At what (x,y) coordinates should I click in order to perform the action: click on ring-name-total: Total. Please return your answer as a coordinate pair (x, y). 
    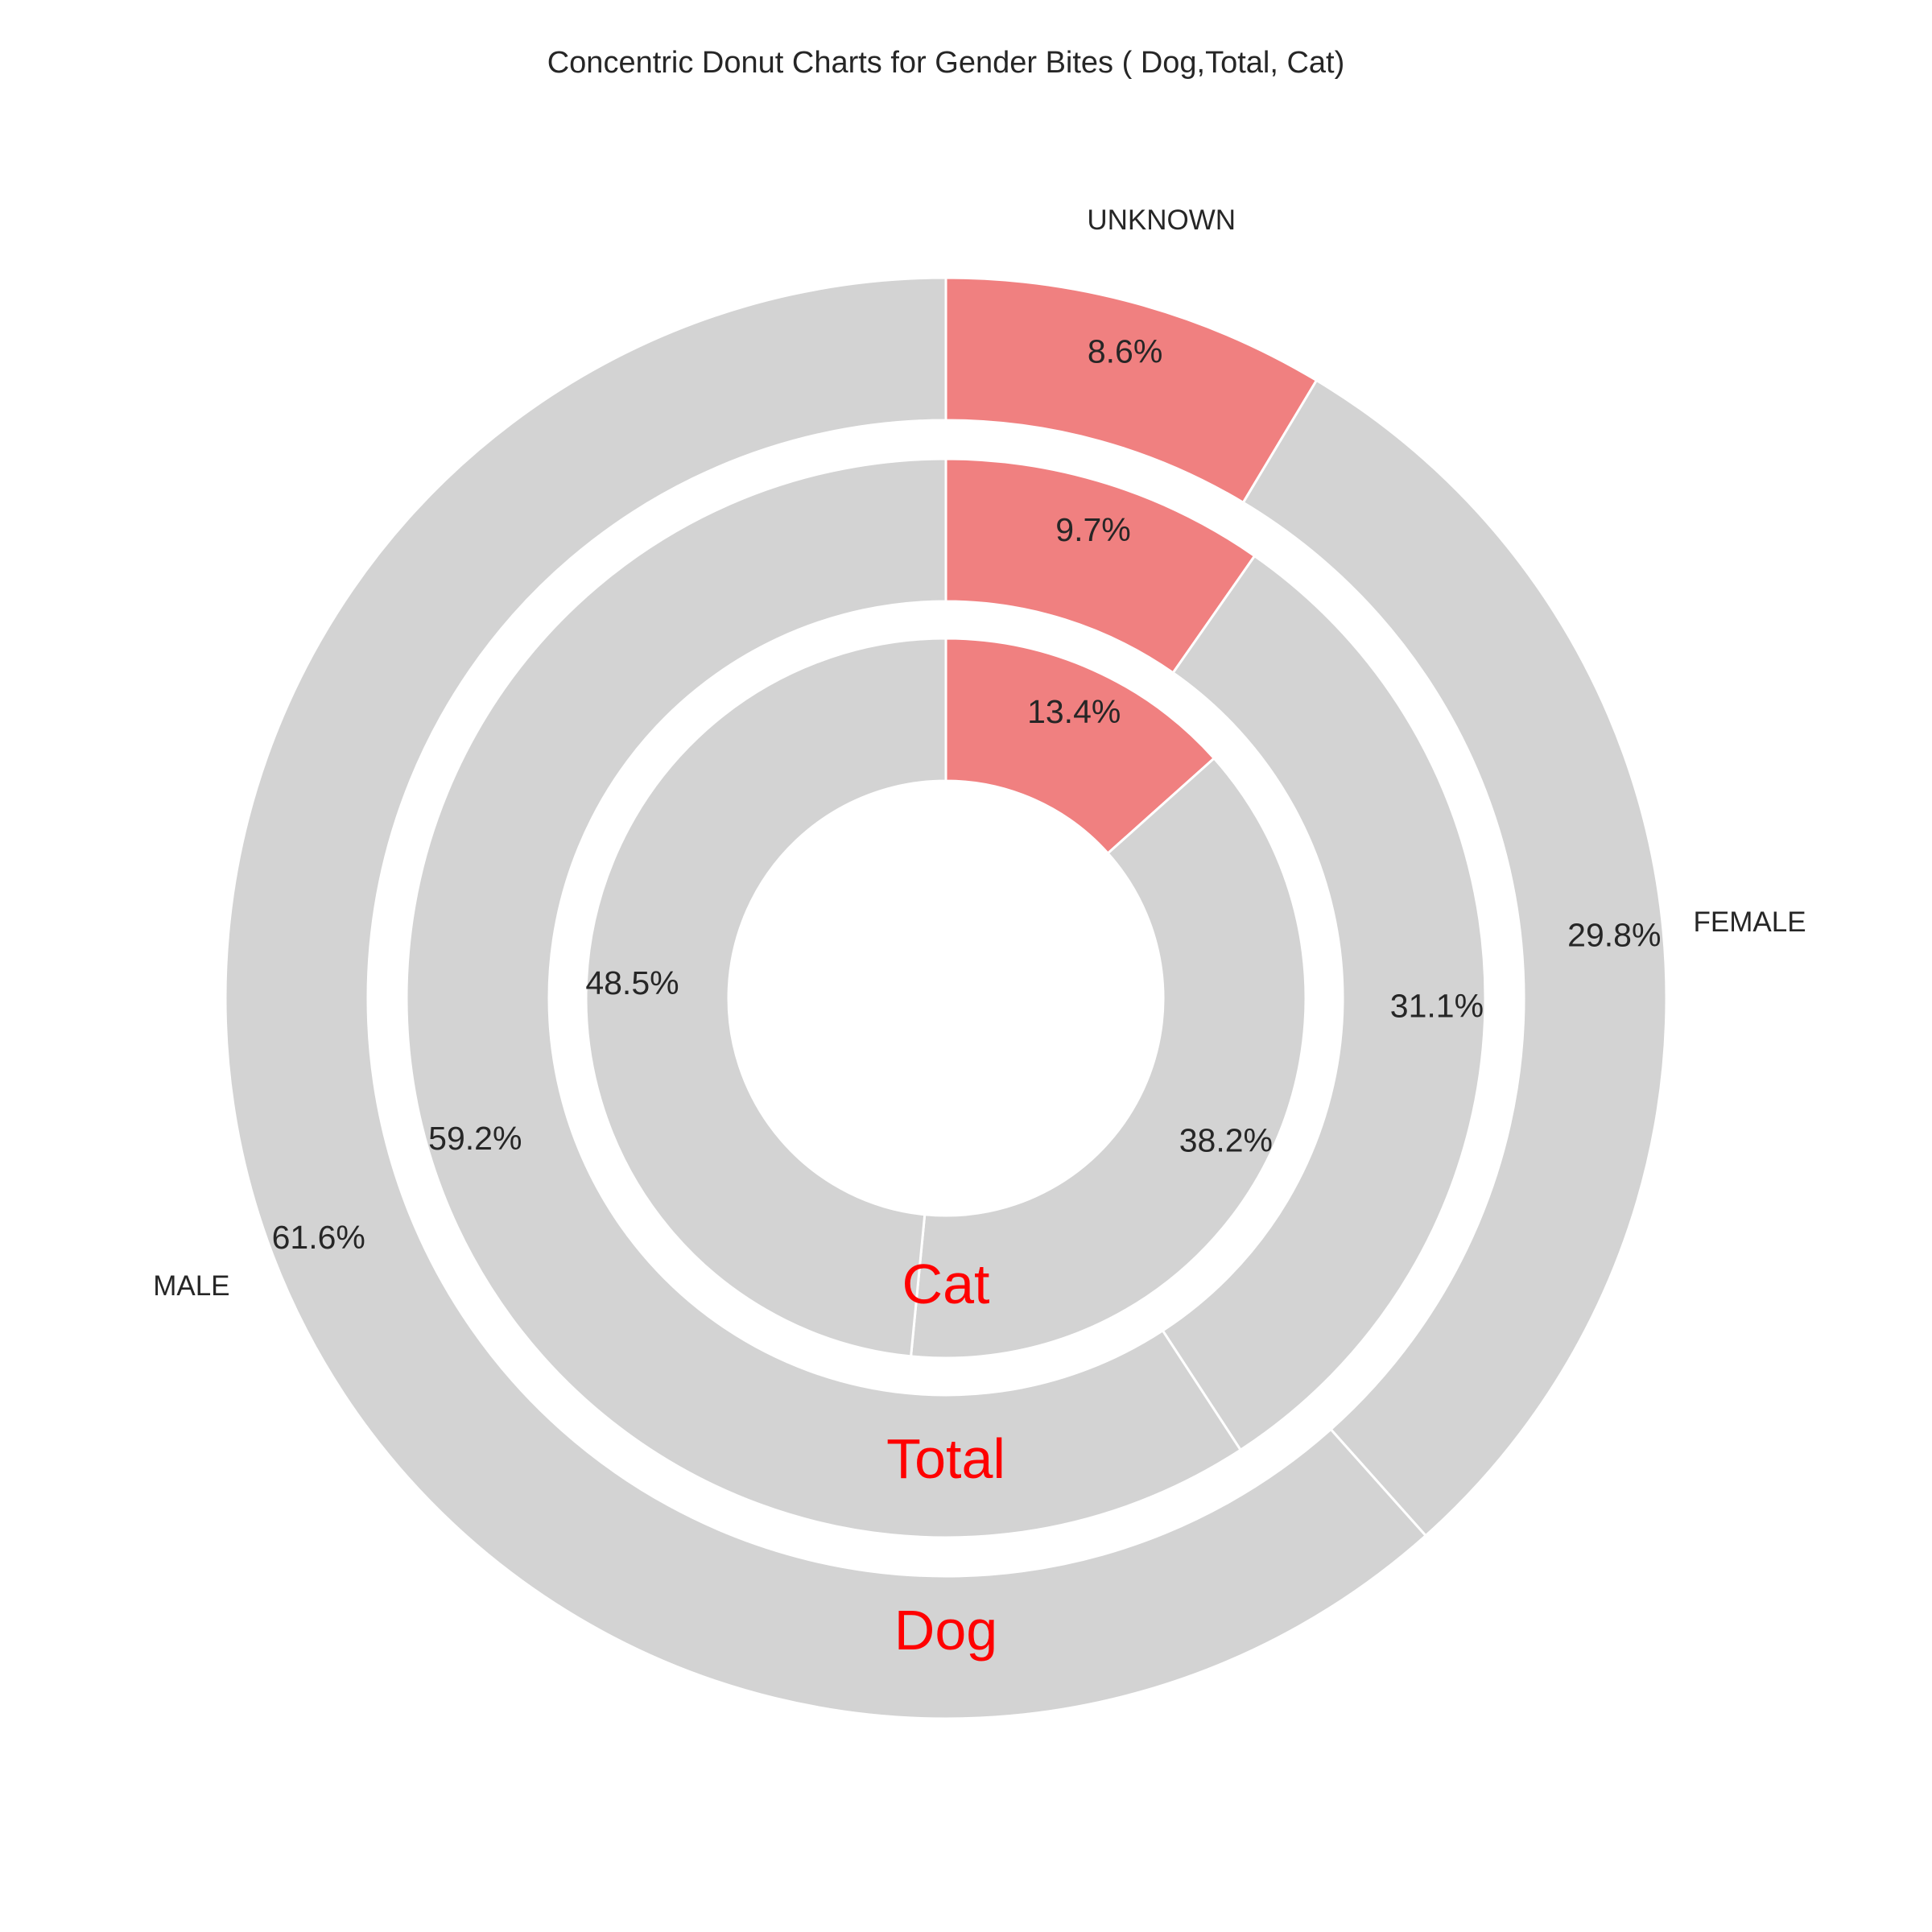
    Looking at the image, I should click on (945, 1458).